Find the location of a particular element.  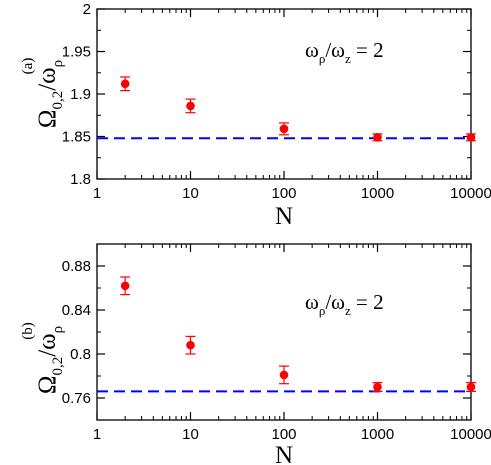

svg-text: (a) is located at coordinates (28, 66).